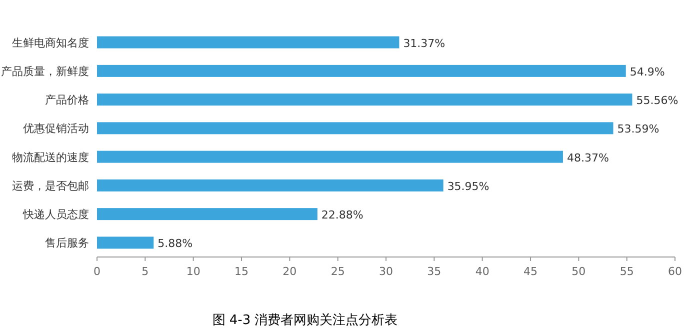  I want to click on x-tick-label: 0, so click(97, 271).